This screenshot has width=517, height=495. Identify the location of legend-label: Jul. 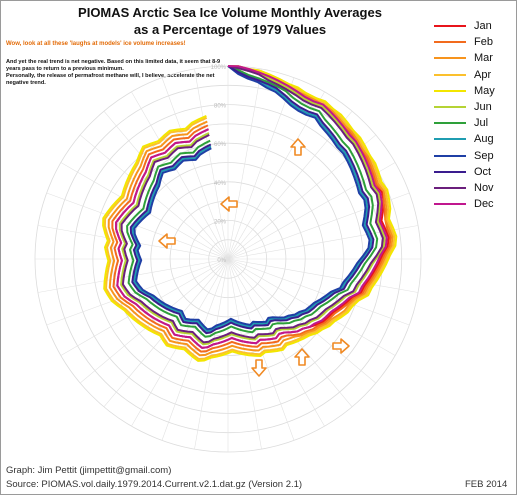
(481, 123).